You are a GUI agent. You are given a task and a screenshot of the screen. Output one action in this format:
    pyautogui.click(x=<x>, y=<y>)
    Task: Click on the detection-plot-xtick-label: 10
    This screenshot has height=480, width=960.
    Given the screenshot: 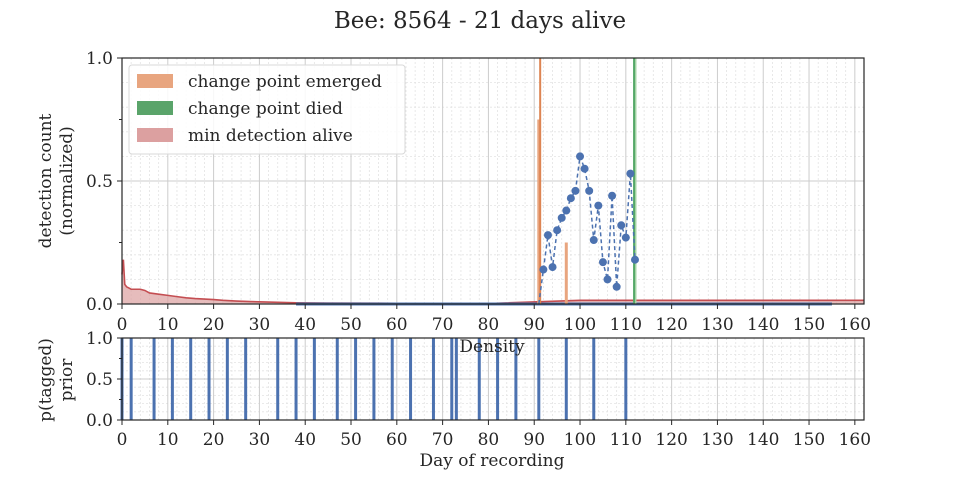 What is the action you would take?
    pyautogui.click(x=168, y=325)
    